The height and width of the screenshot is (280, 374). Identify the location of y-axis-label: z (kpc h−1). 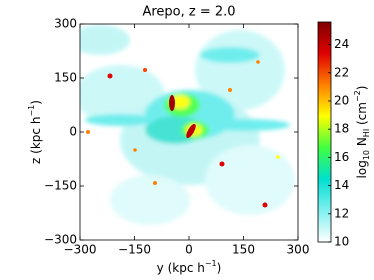
(35, 132).